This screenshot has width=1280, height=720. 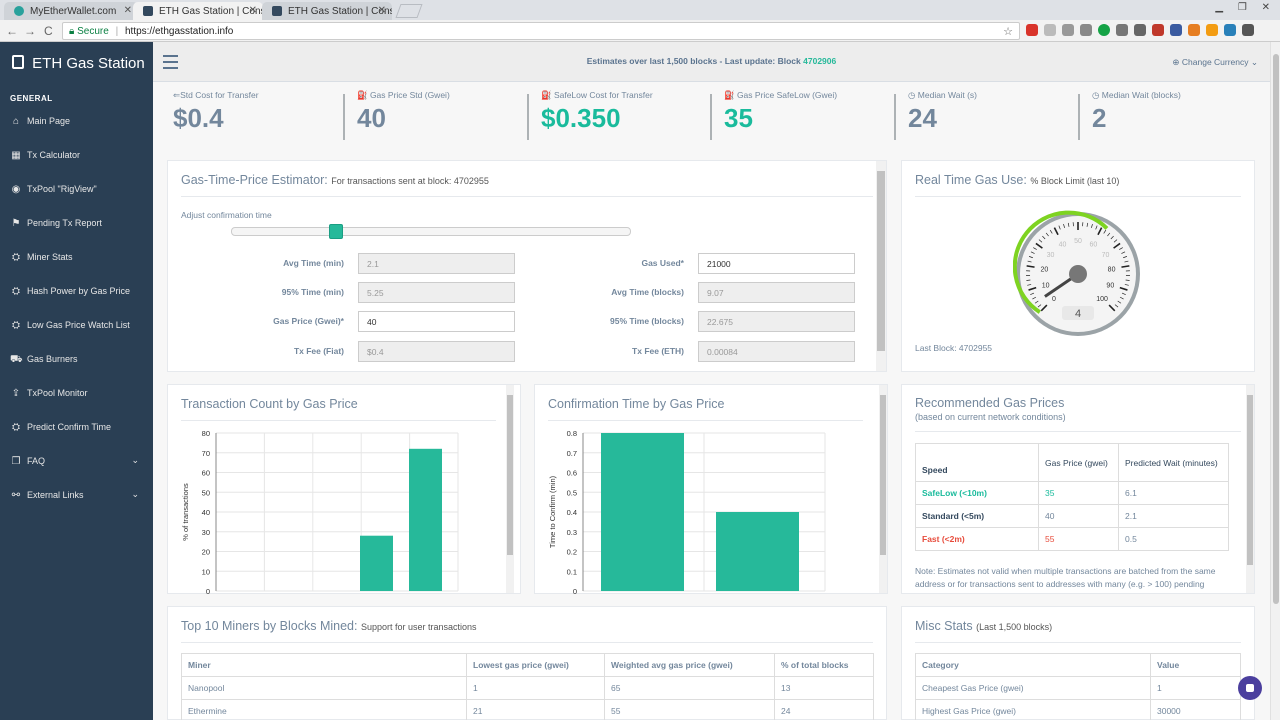 What do you see at coordinates (336, 231) in the screenshot?
I see `slider-handle` at bounding box center [336, 231].